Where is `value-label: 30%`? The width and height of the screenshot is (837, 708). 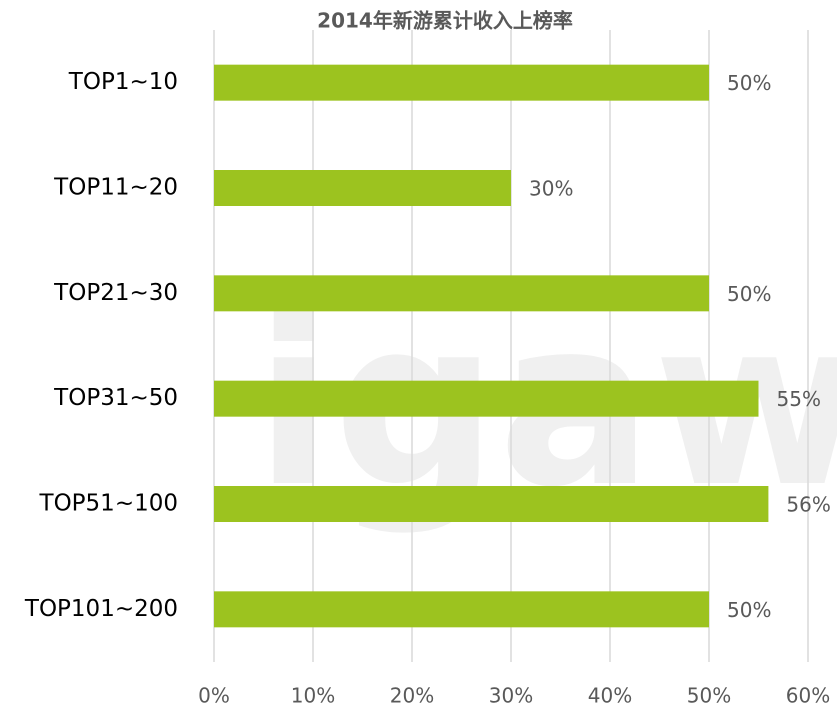 value-label: 30% is located at coordinates (551, 189).